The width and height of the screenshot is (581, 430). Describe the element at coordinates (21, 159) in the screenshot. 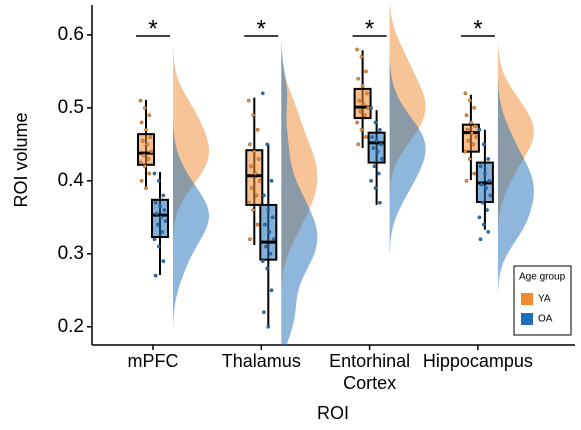

I see `y-axis-label: ROI volume` at that location.